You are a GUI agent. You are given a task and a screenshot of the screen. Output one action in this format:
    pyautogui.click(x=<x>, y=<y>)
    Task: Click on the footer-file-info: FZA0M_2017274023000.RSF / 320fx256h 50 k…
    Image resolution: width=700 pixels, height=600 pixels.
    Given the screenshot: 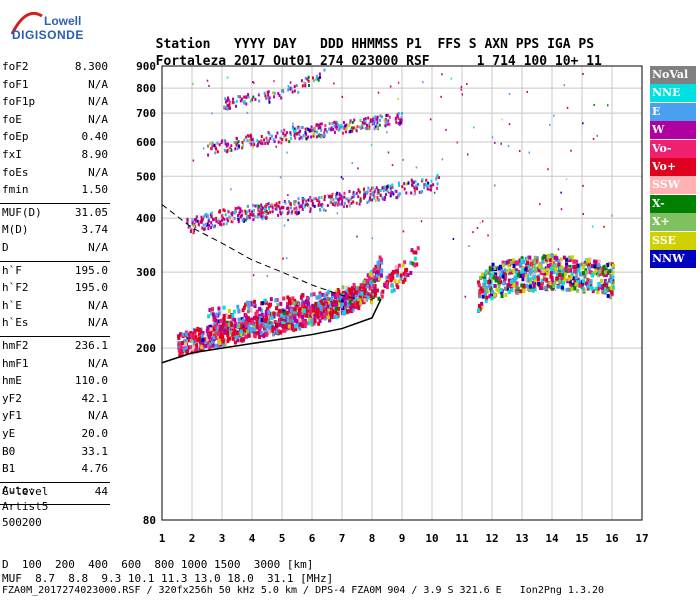 What is the action you would take?
    pyautogui.click(x=303, y=590)
    